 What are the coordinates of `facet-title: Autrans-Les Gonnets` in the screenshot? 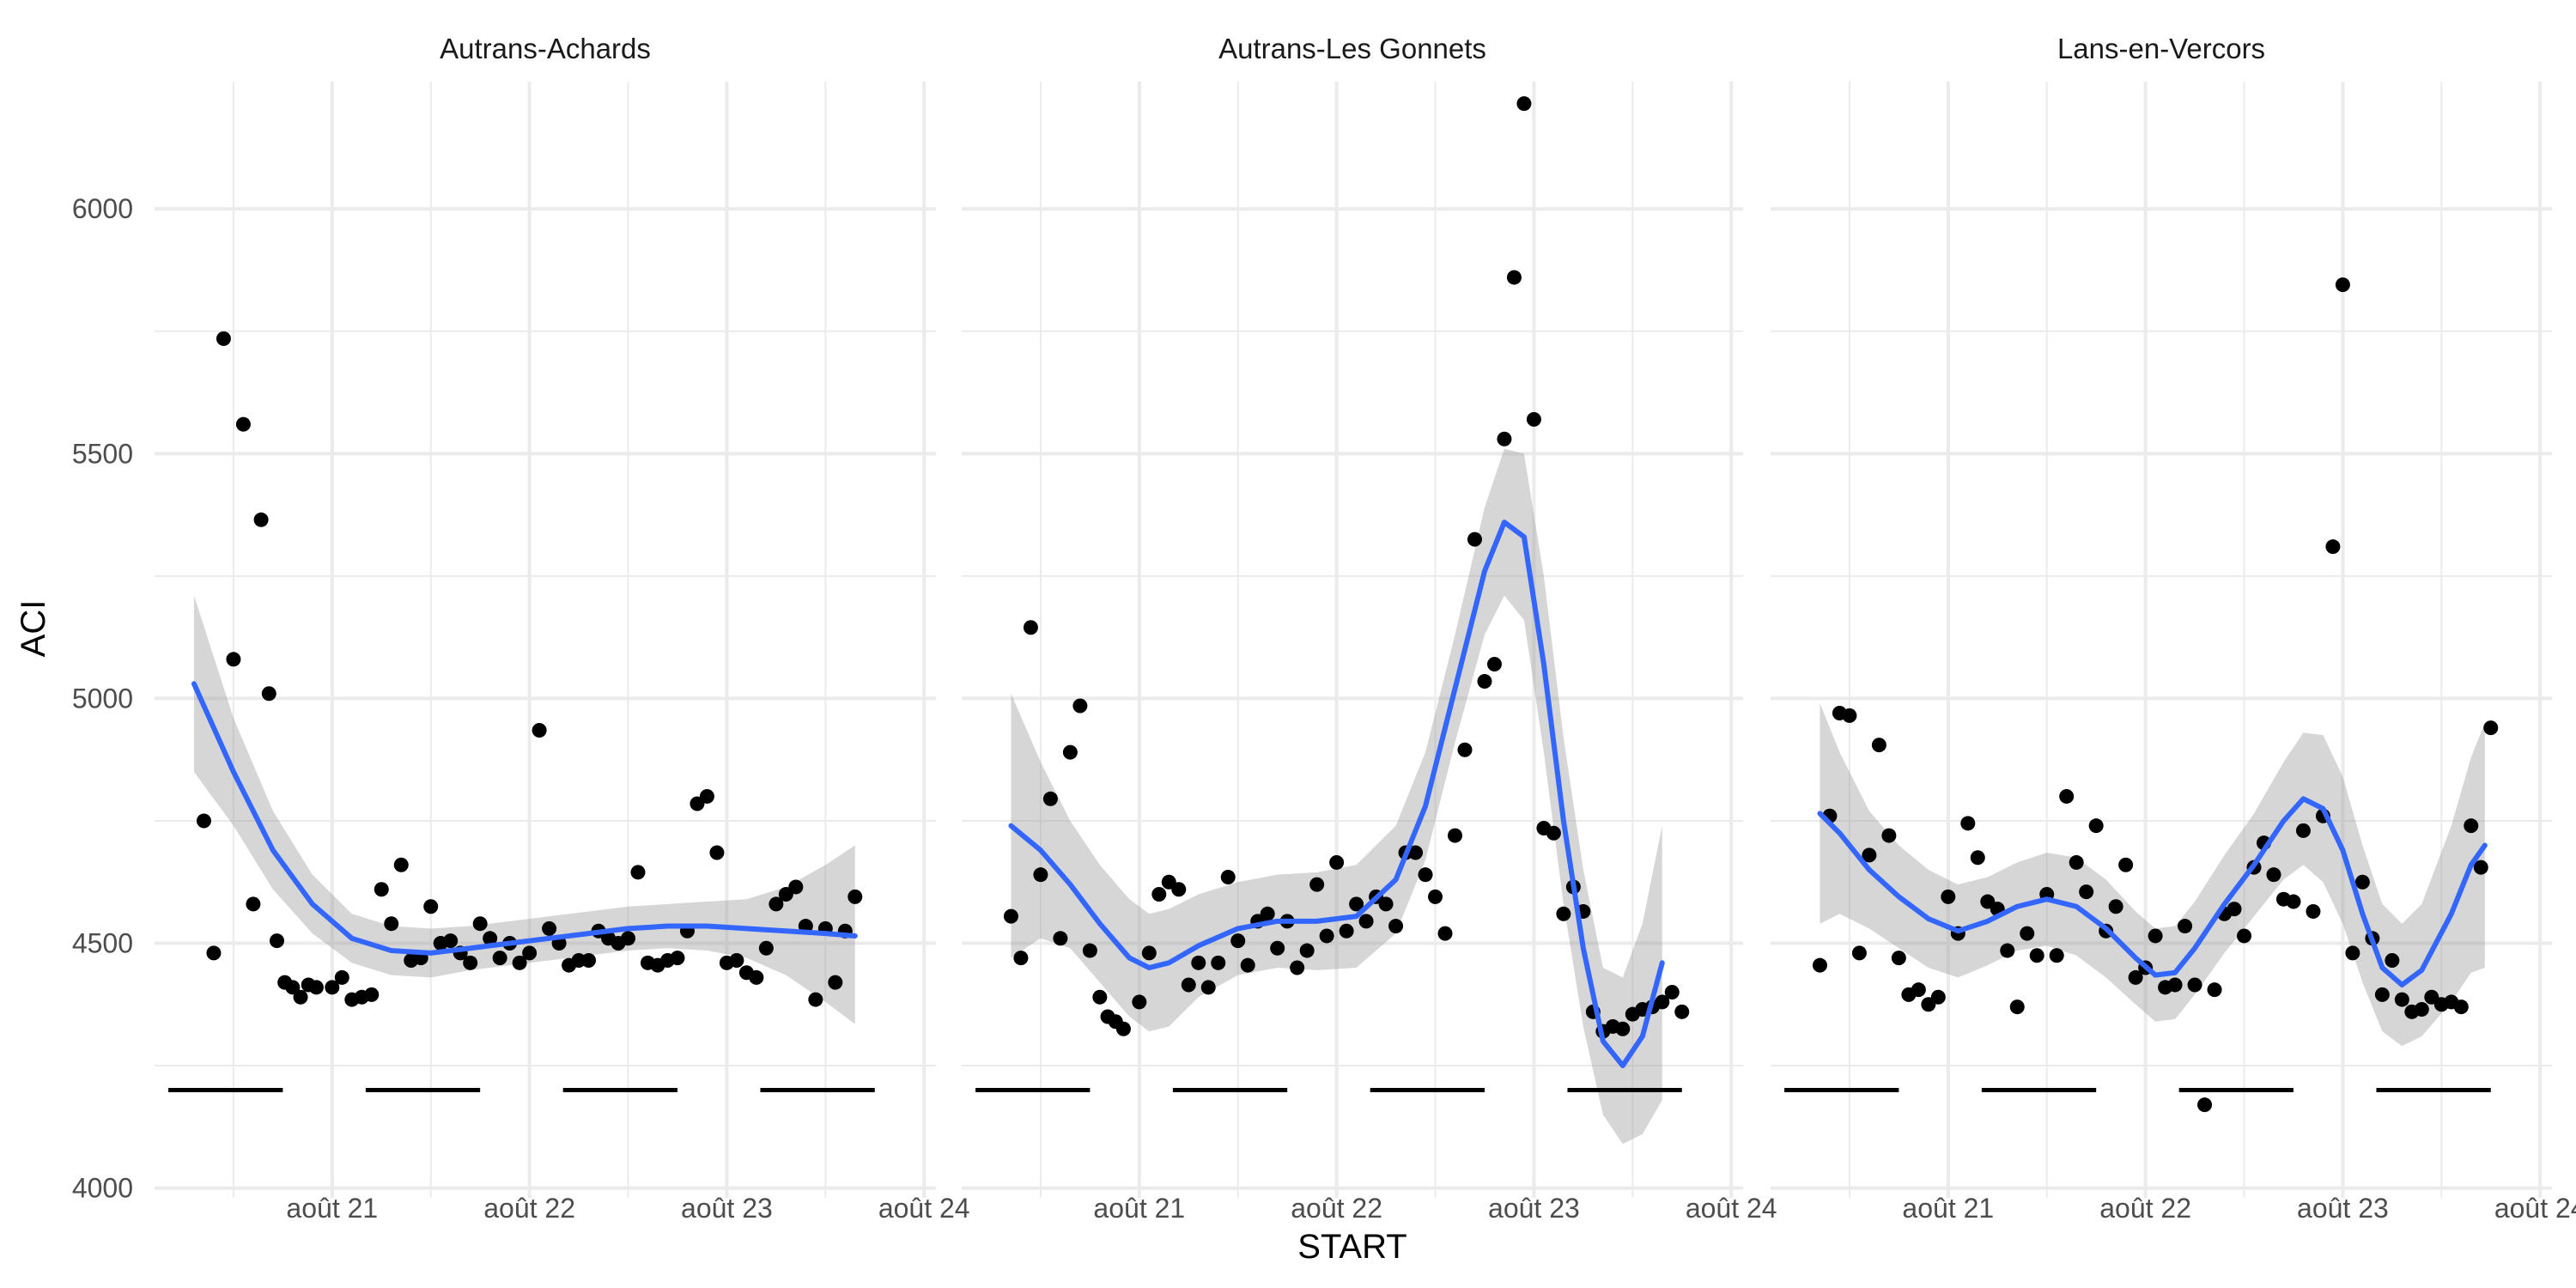 It's located at (1352, 48).